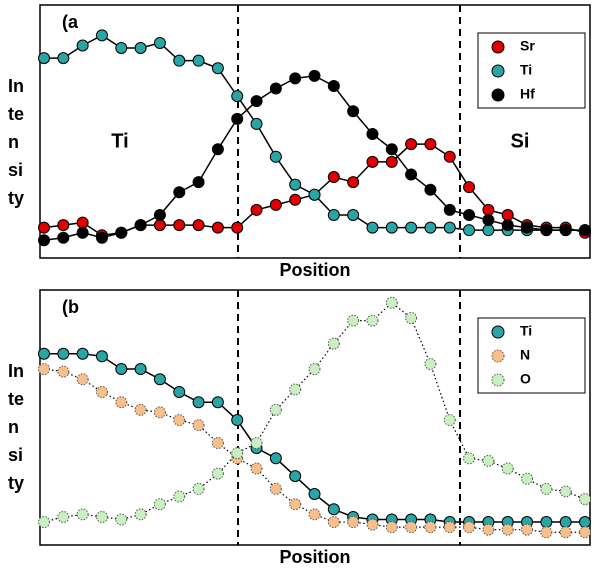 This screenshot has width=595, height=573. I want to click on region-label: Si, so click(520, 141).